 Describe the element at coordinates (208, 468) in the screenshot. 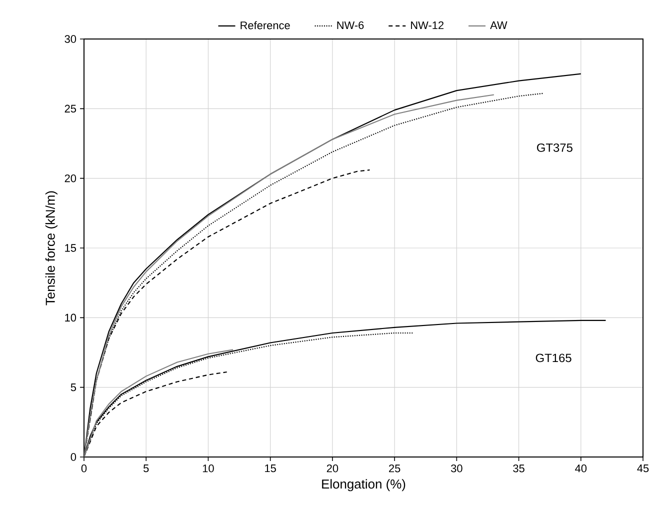

I see `x-tick-label: 10` at that location.